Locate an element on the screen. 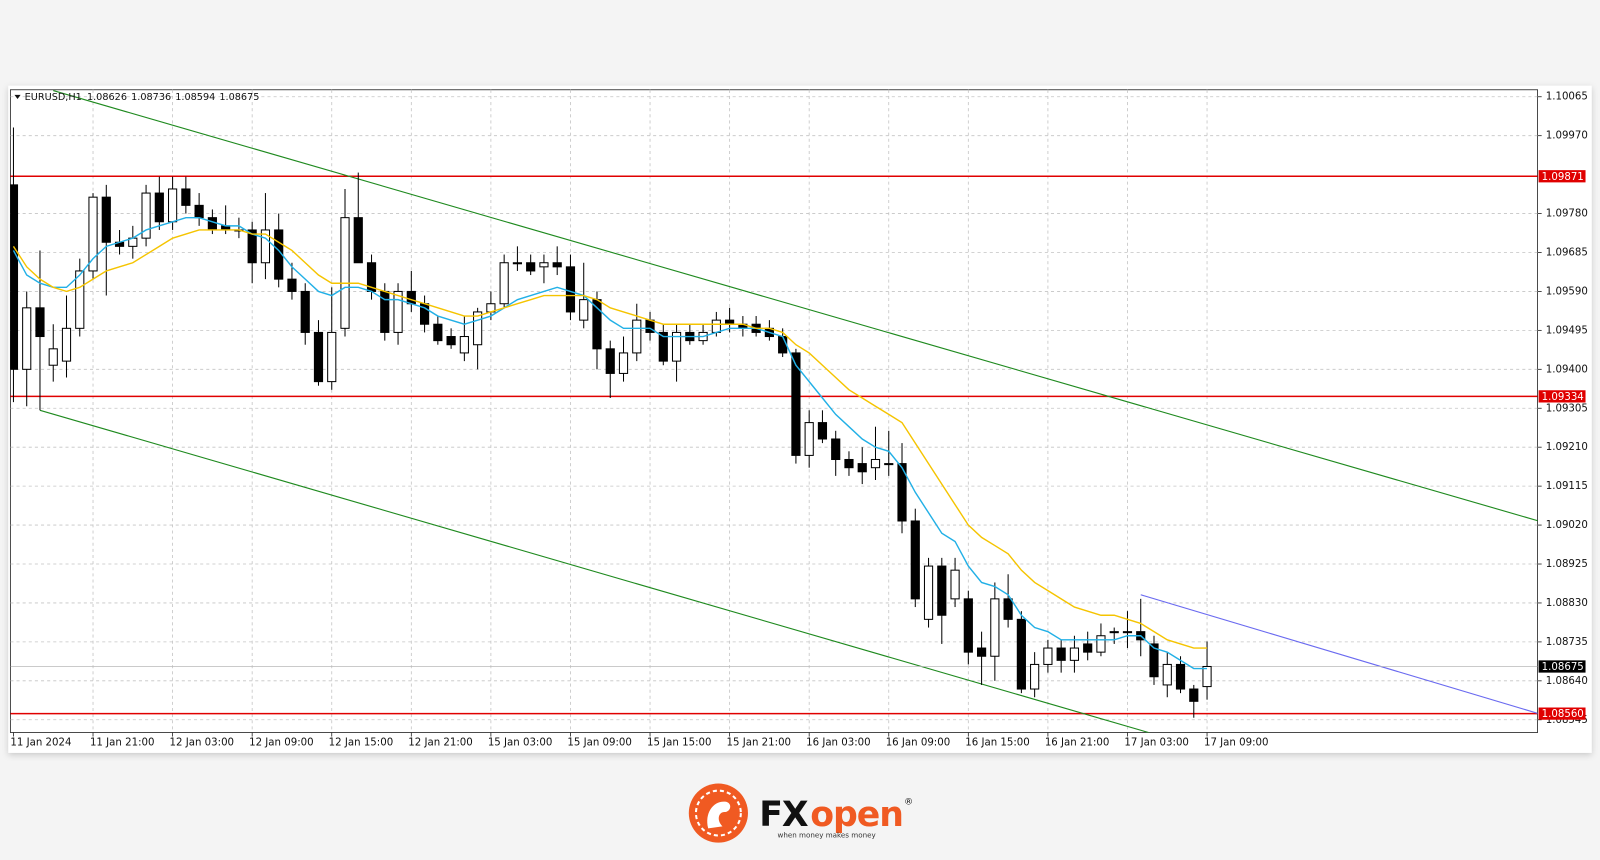 The image size is (1600, 860). price-label-box is located at coordinates (1562, 666).